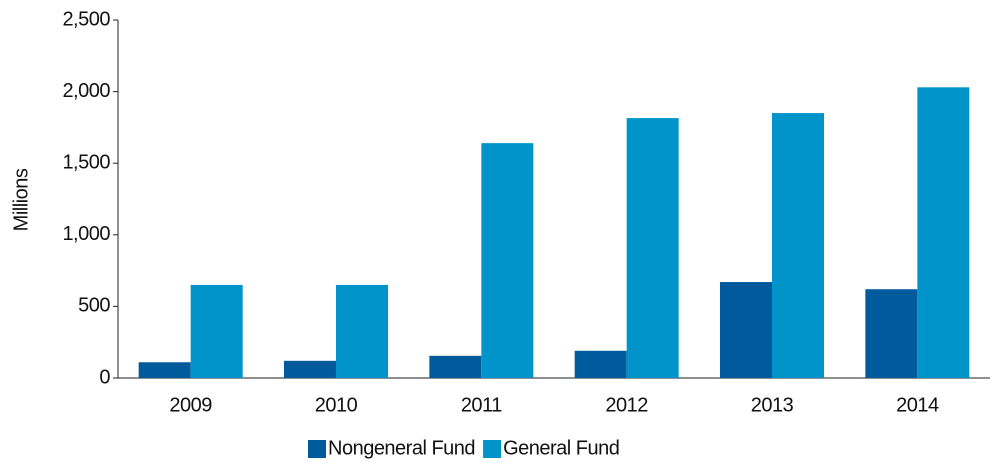  Describe the element at coordinates (336, 405) in the screenshot. I see `x-tick-label: 2010` at that location.